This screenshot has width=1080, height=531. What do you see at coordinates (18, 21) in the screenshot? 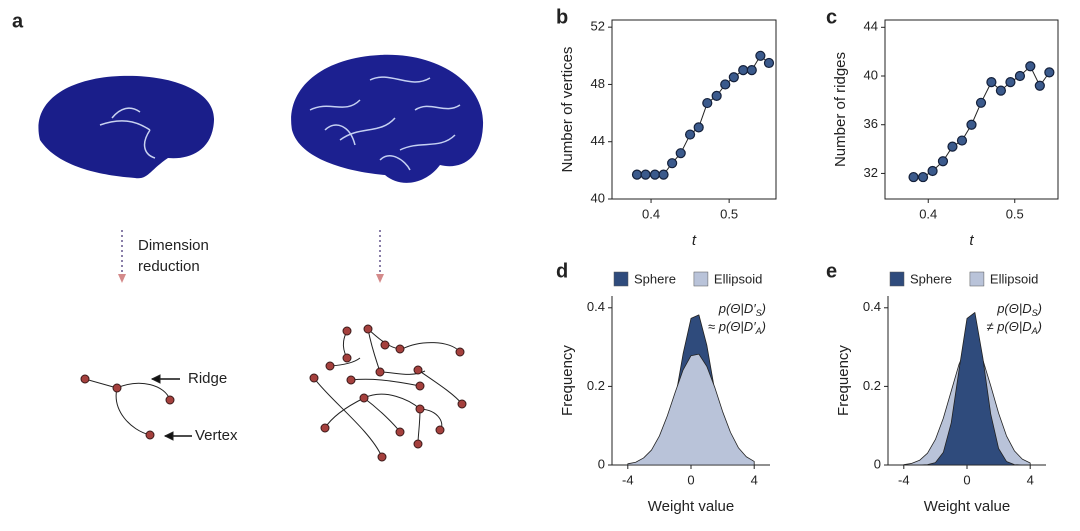
I see `panel-label: a` at bounding box center [18, 21].